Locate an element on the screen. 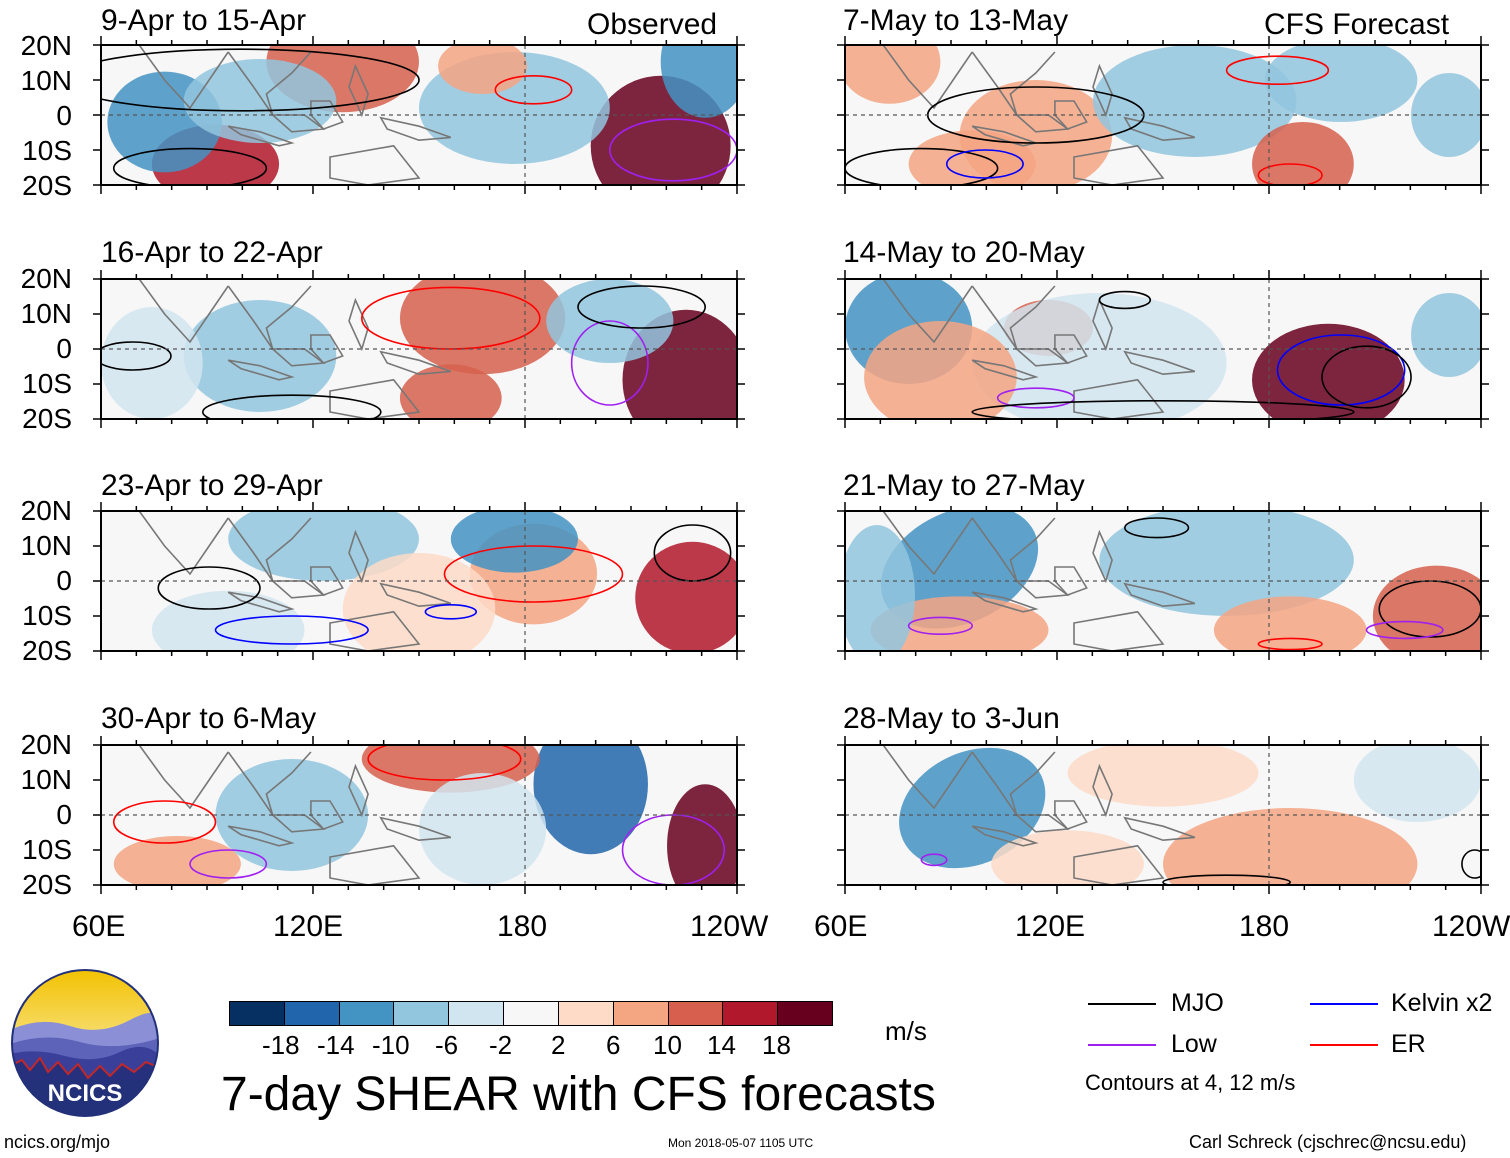 The height and width of the screenshot is (1158, 1510). panel-title: 28-May to 3-Jun is located at coordinates (951, 718).